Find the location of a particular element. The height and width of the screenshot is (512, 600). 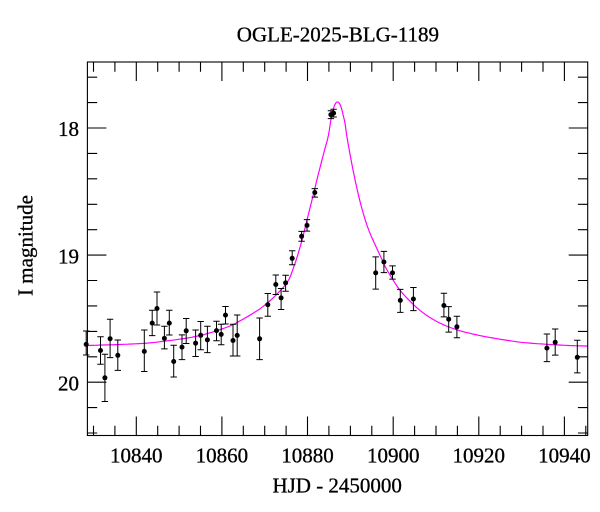

svg-text: 20 is located at coordinates (68, 383).